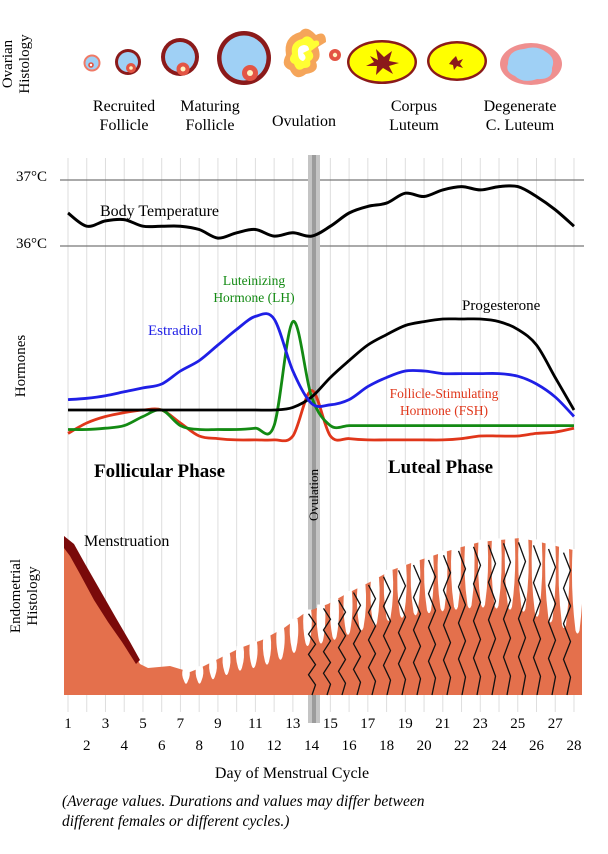 This screenshot has height=854, width=608. What do you see at coordinates (92, 63) in the screenshot?
I see `recruited-follicle-icon` at bounding box center [92, 63].